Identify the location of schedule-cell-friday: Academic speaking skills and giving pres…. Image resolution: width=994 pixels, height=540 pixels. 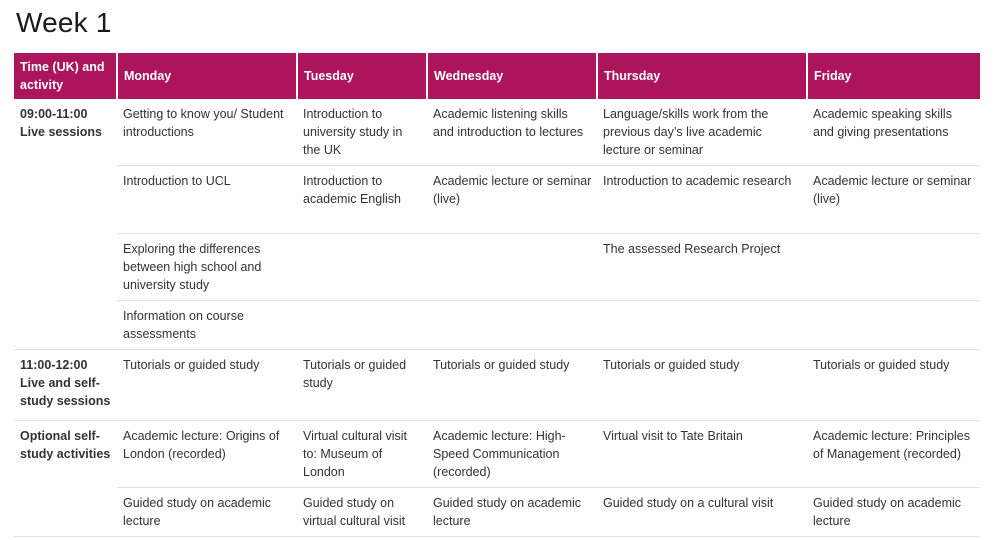
(893, 132).